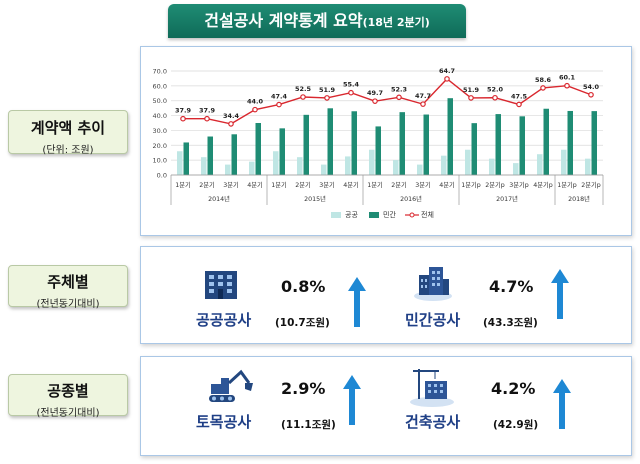  I want to click on y-tick-label: 20.0, so click(160, 146).